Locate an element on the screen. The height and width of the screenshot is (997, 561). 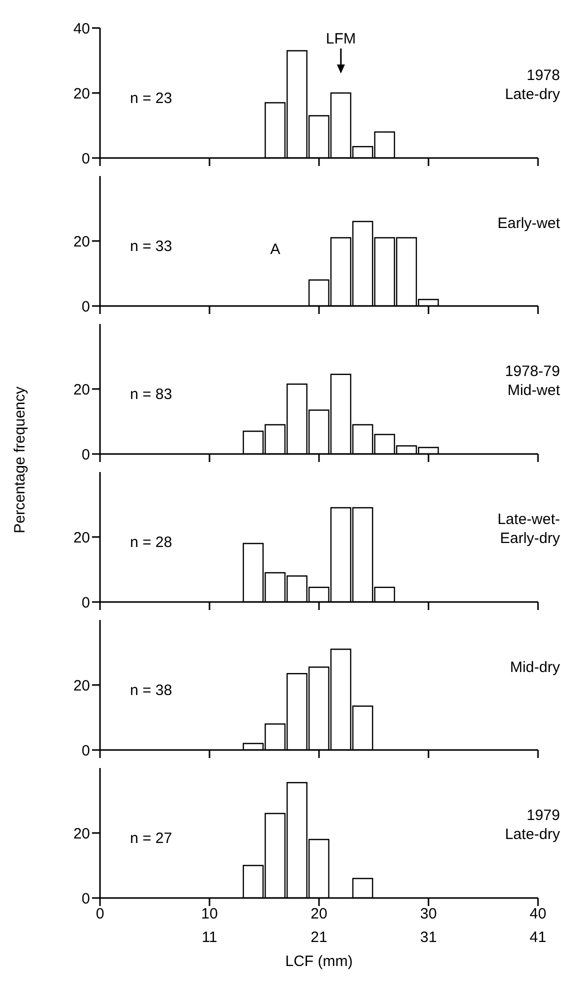
x2-tick-label: 11 is located at coordinates (210, 937).